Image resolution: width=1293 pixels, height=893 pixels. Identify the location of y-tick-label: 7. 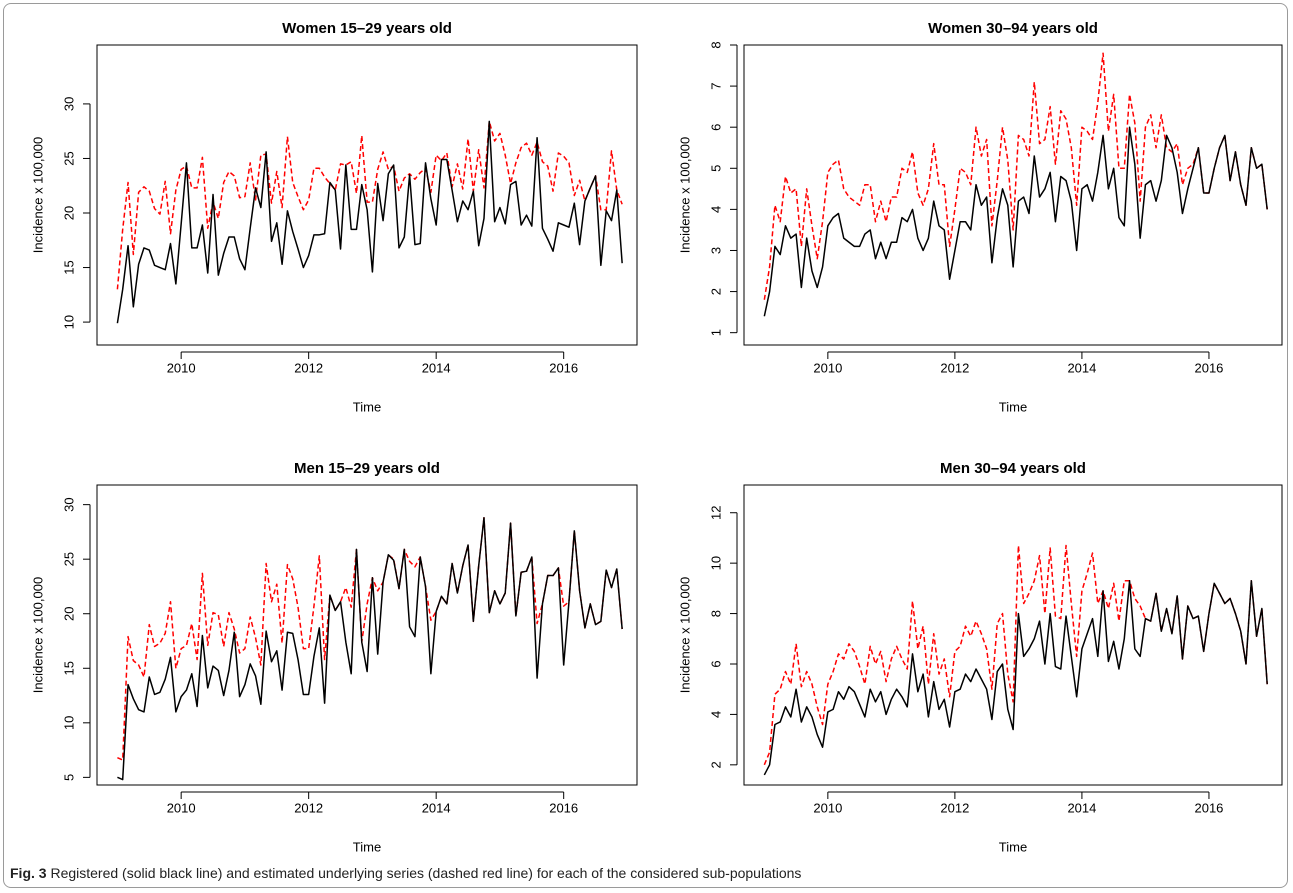
(715, 85).